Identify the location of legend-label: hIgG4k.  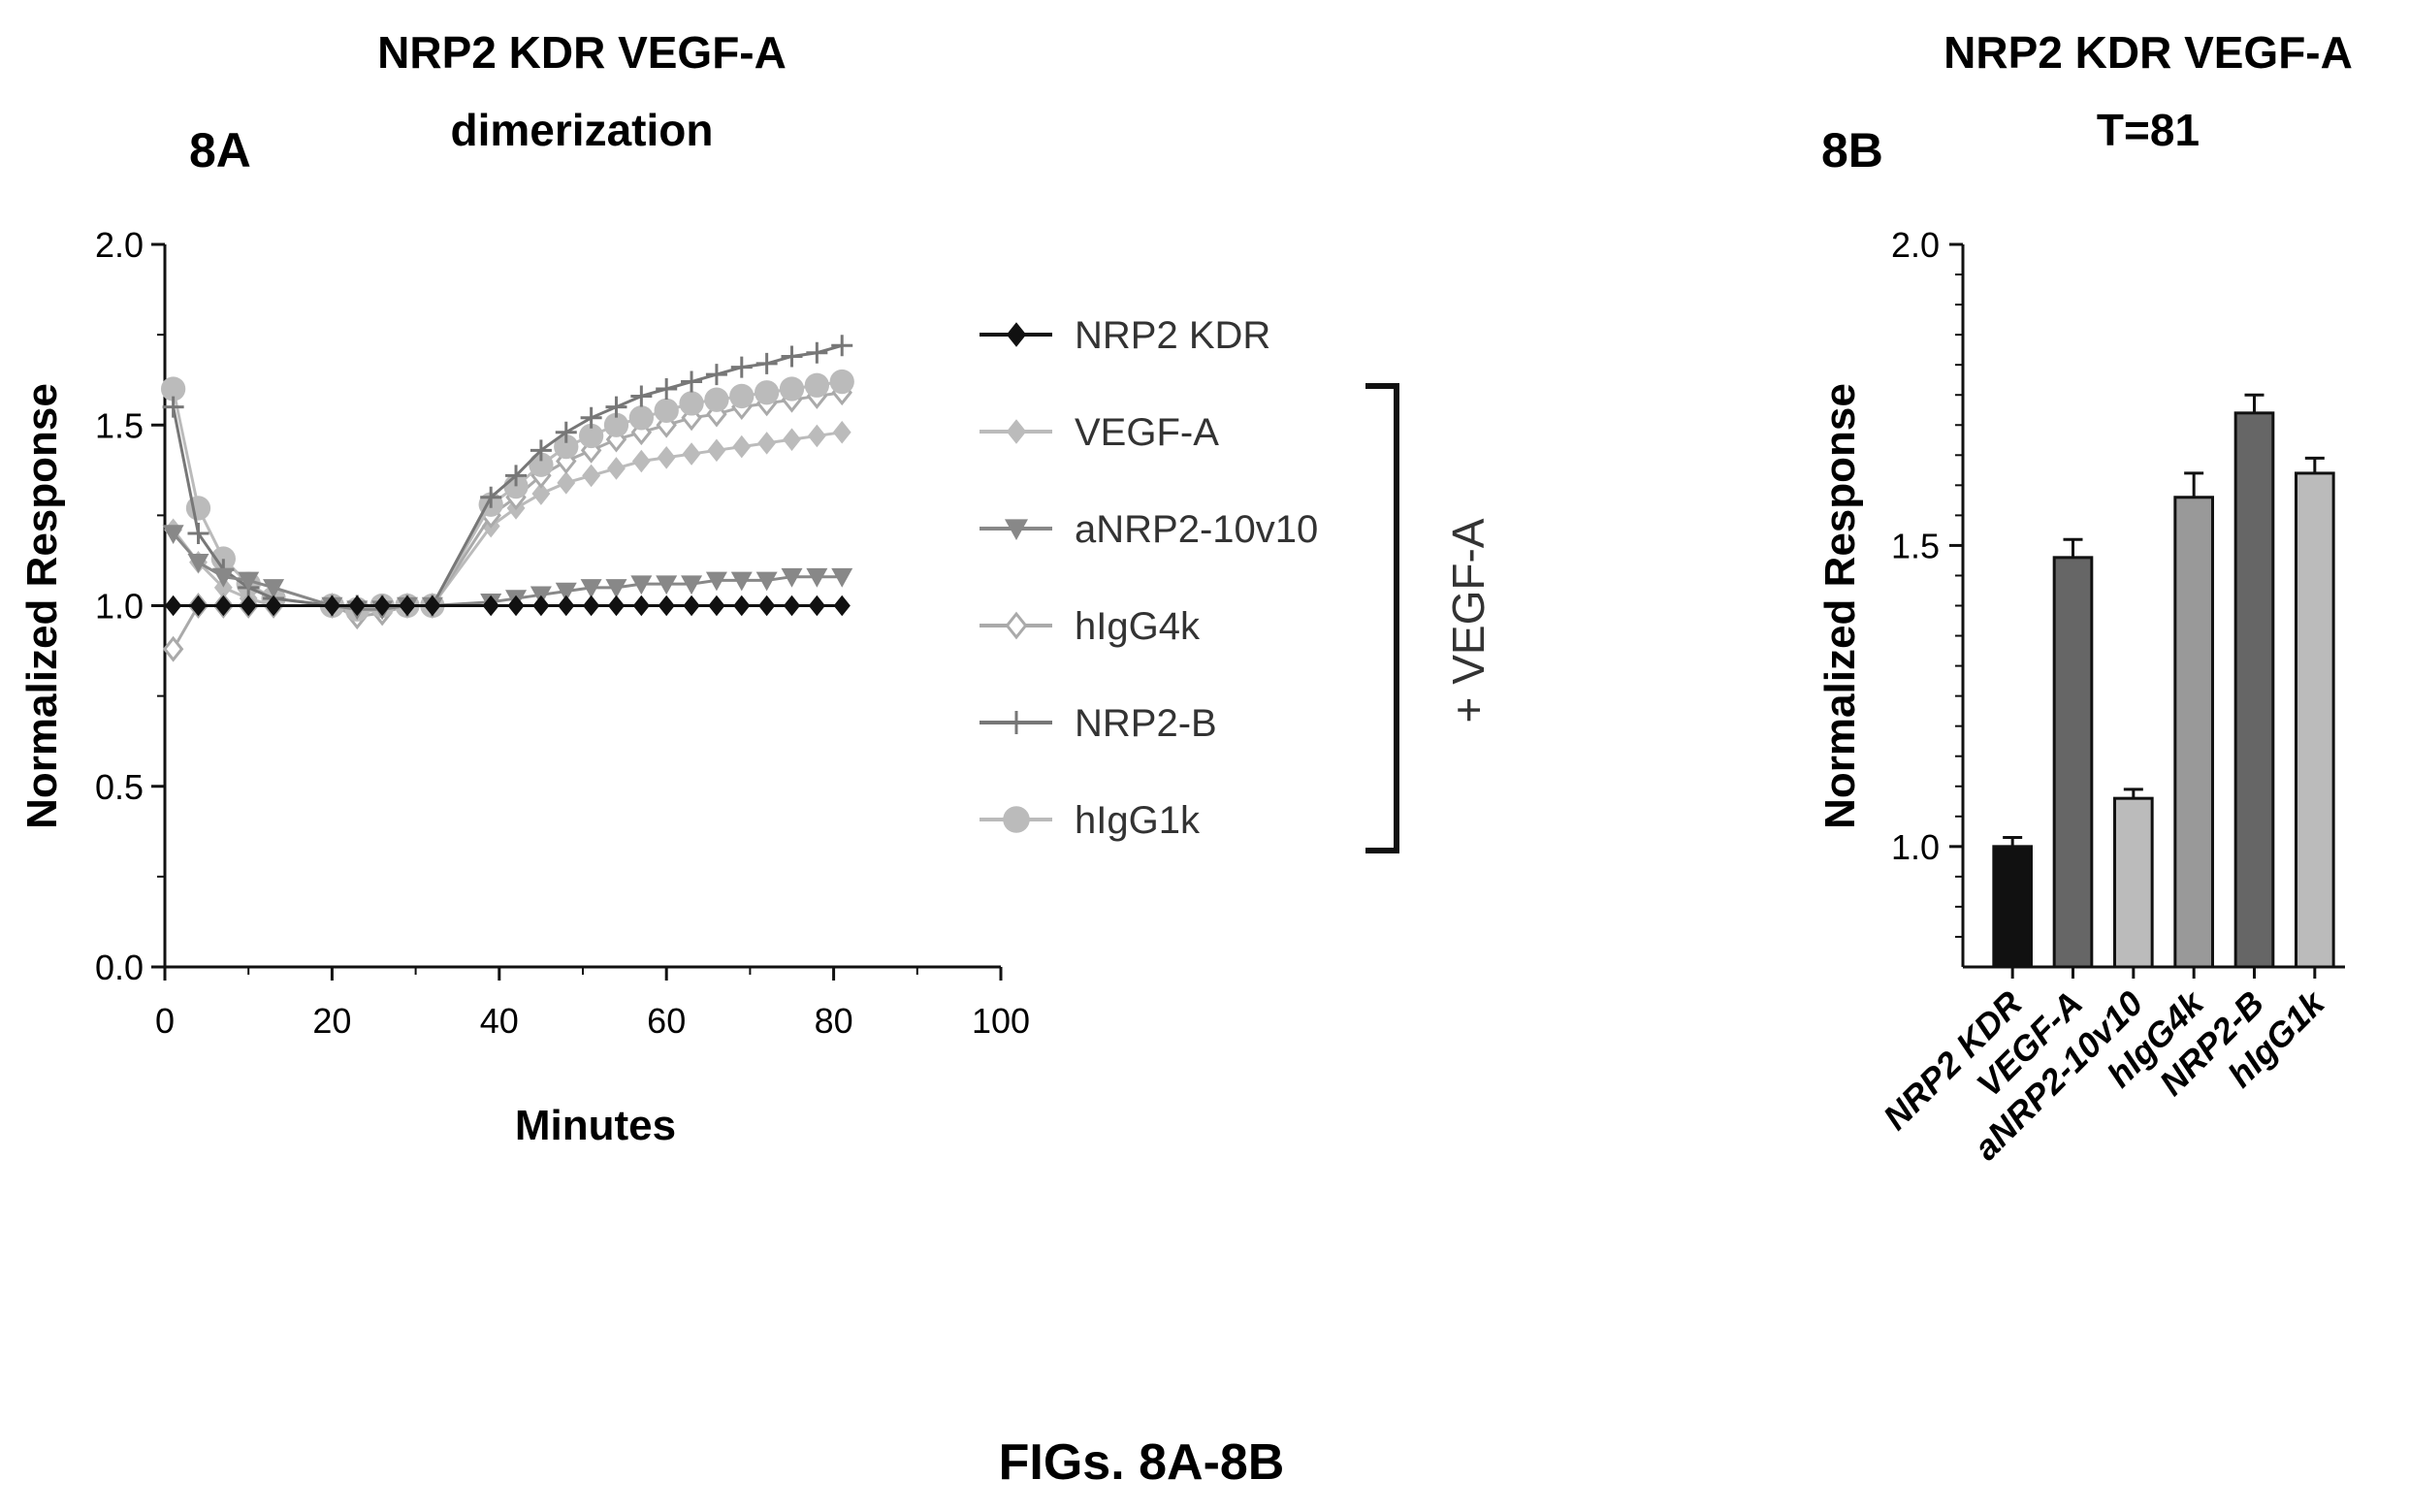
(1138, 626).